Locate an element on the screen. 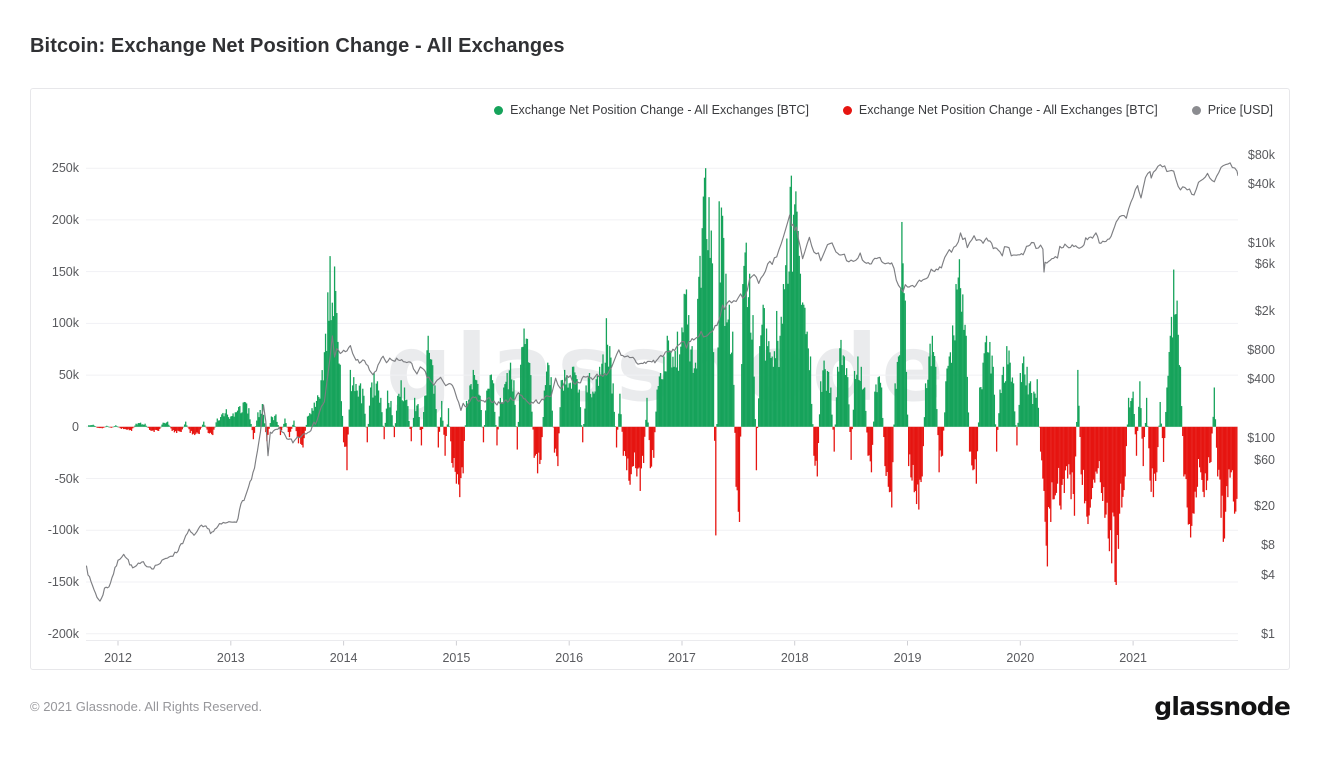 The width and height of the screenshot is (1320, 777). x-axis-tick: 2017 is located at coordinates (682, 658).